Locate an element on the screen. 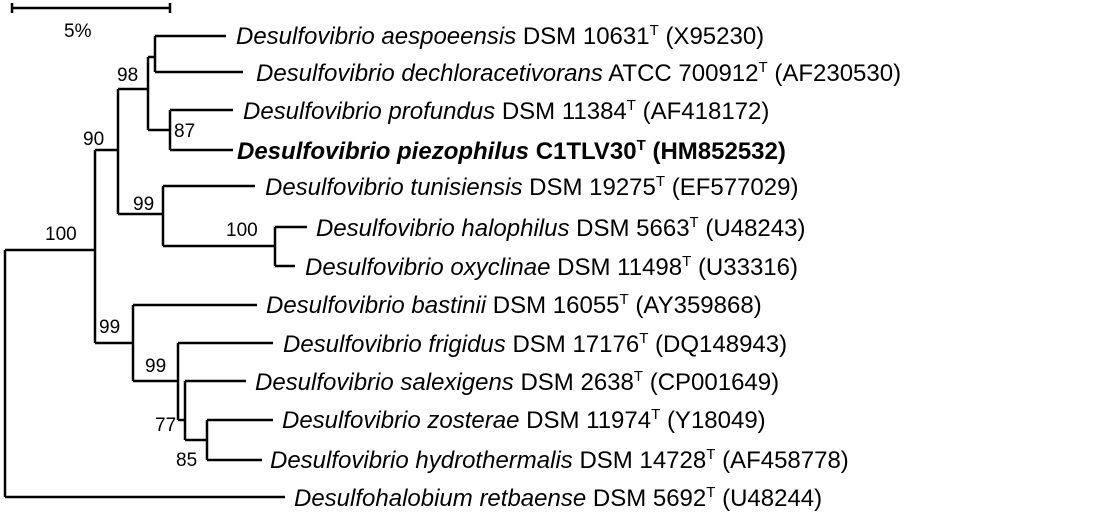 This screenshot has width=1101, height=518. taxon-name: Desulfovibrio aespoeensis is located at coordinates (376, 36).